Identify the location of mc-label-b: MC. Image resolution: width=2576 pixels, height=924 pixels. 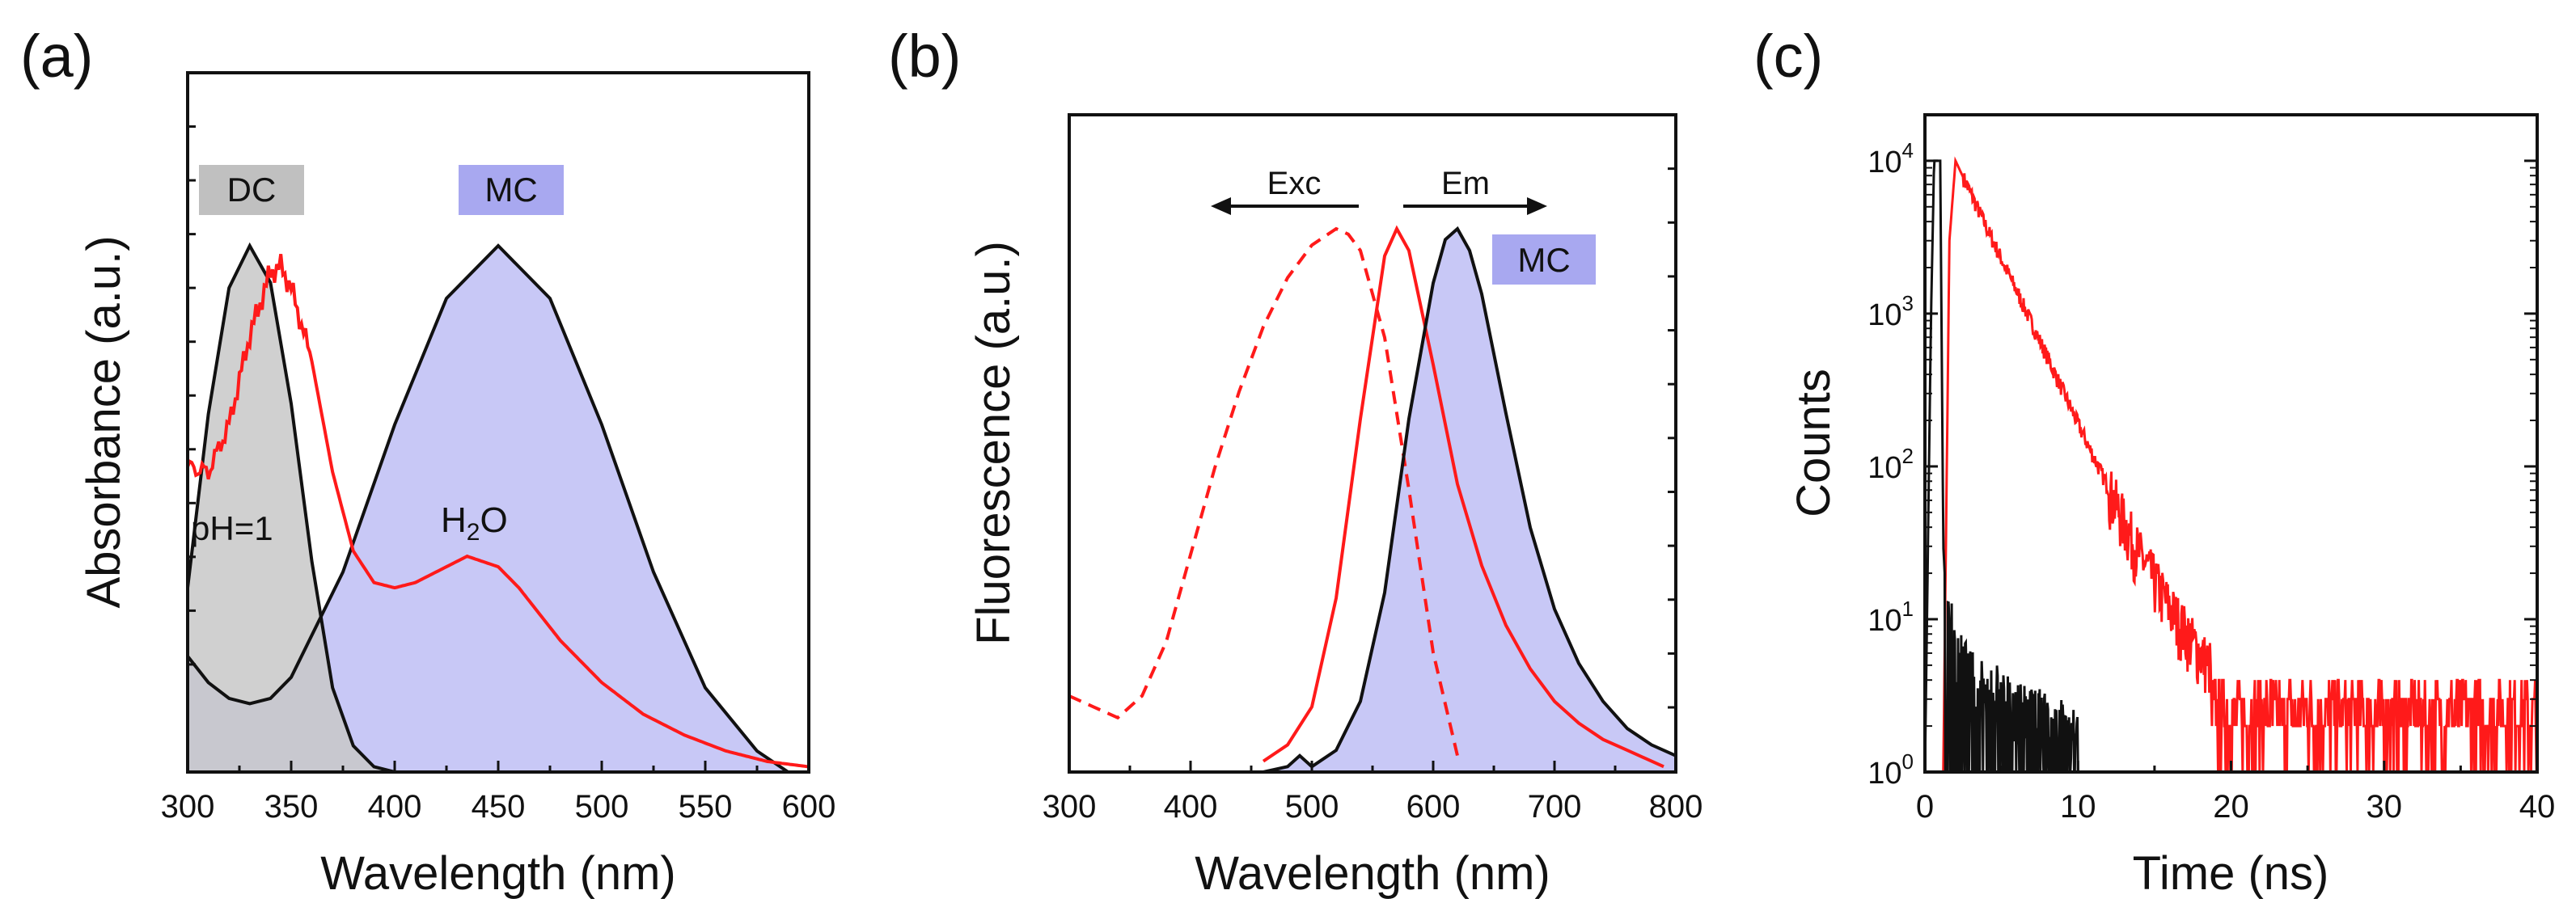
(1543, 260).